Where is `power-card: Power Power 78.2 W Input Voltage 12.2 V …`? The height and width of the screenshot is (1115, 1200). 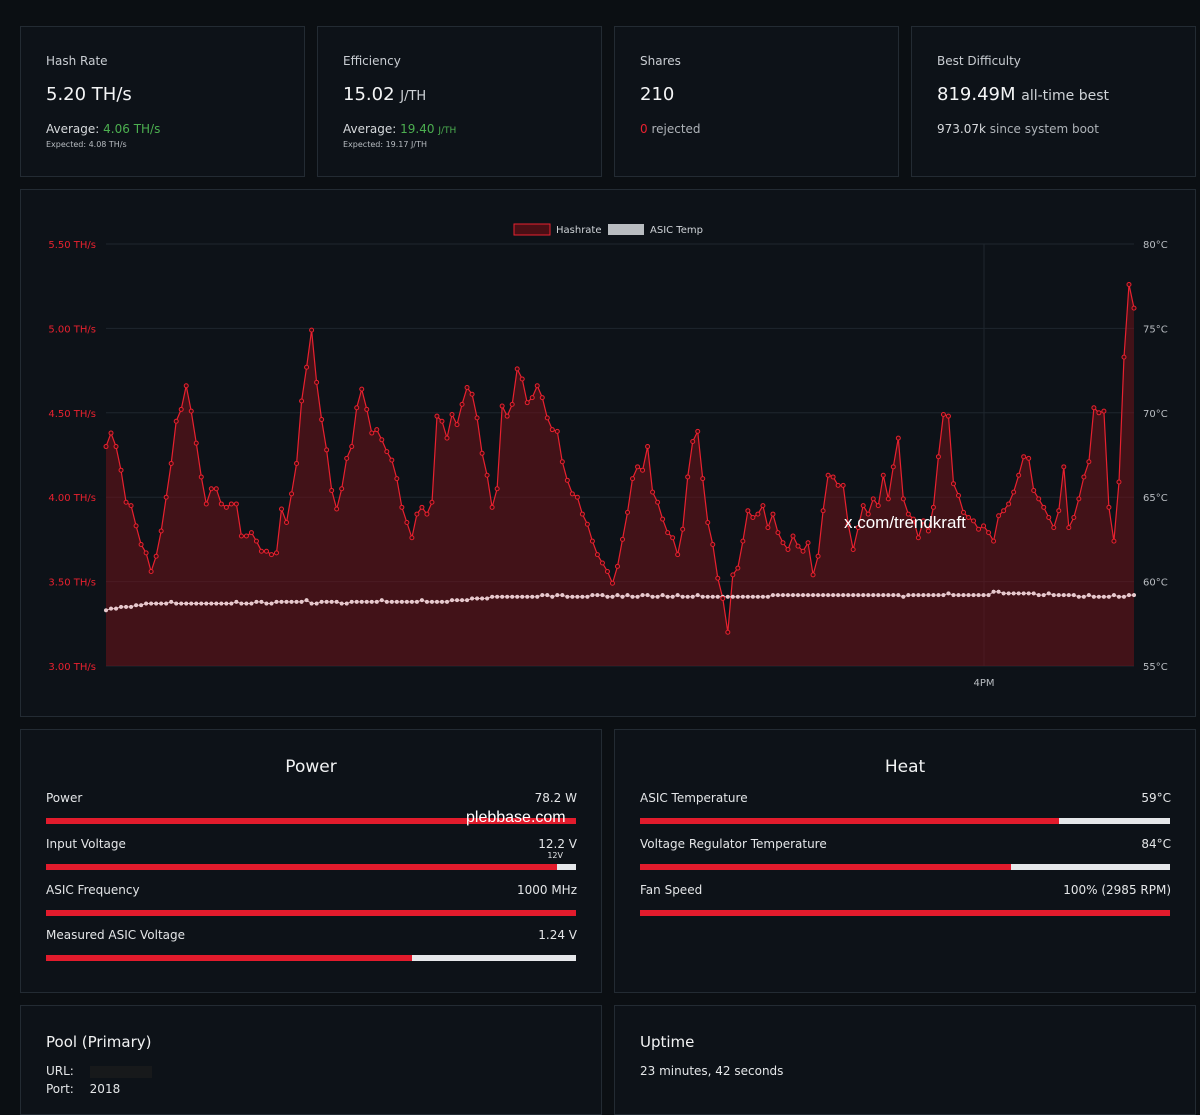 power-card: Power Power 78.2 W Input Voltage 12.2 V … is located at coordinates (311, 861).